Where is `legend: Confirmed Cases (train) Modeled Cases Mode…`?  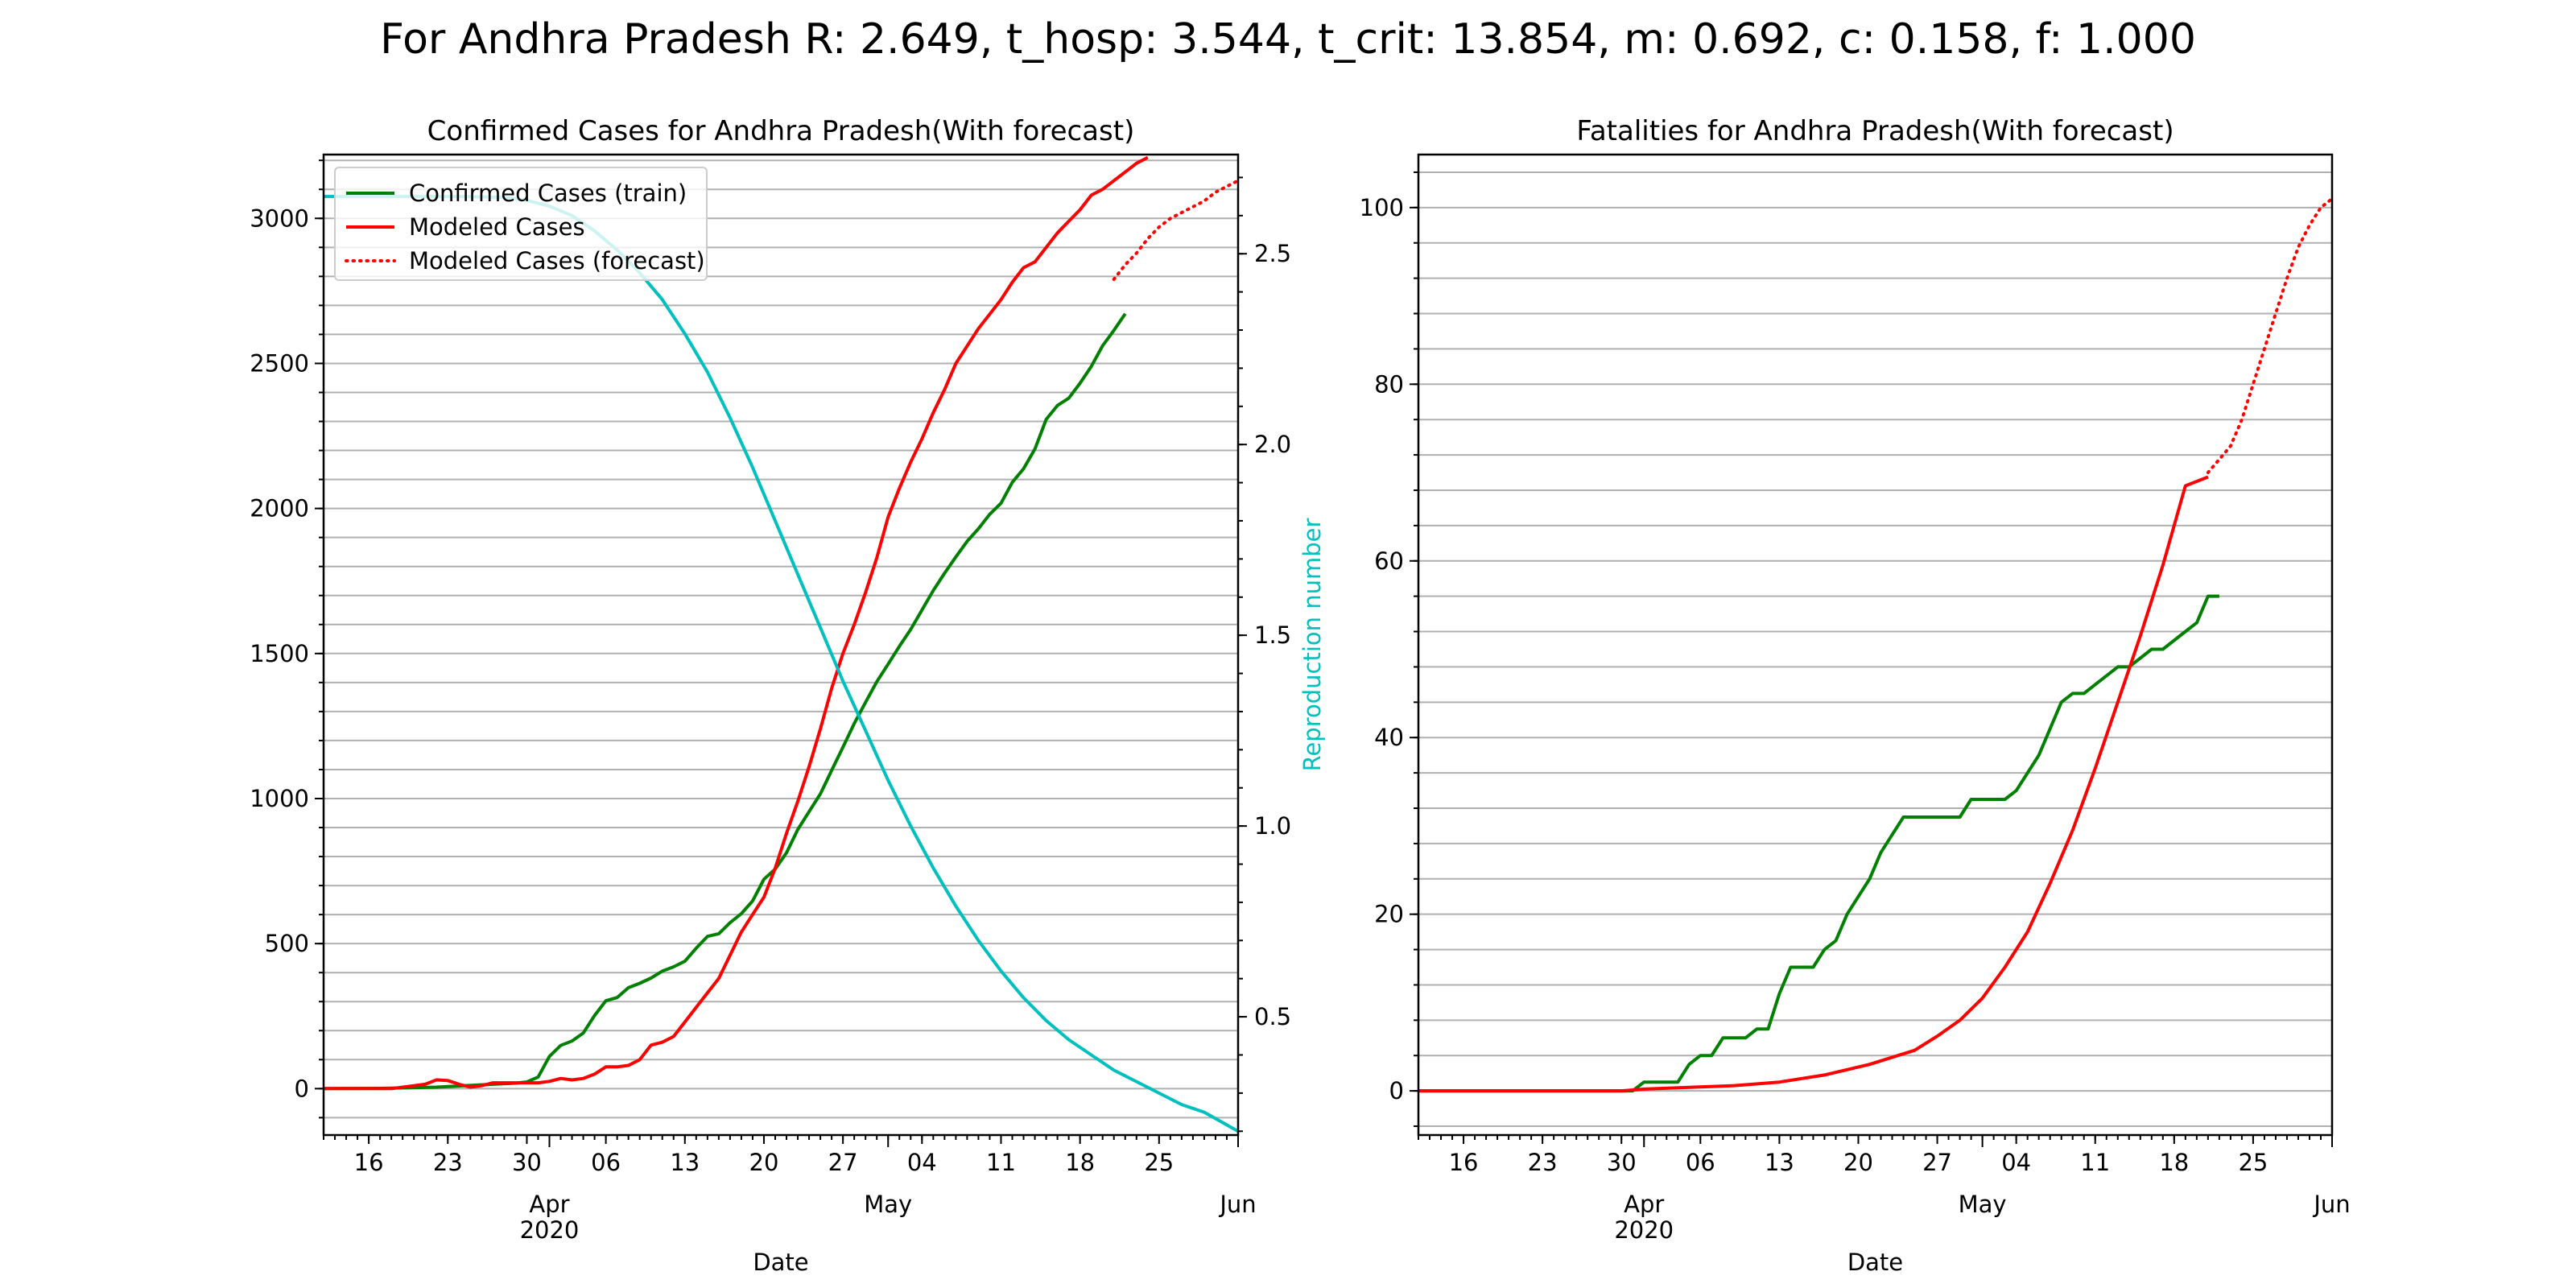 legend: Confirmed Cases (train) Modeled Cases Mode… is located at coordinates (521, 224).